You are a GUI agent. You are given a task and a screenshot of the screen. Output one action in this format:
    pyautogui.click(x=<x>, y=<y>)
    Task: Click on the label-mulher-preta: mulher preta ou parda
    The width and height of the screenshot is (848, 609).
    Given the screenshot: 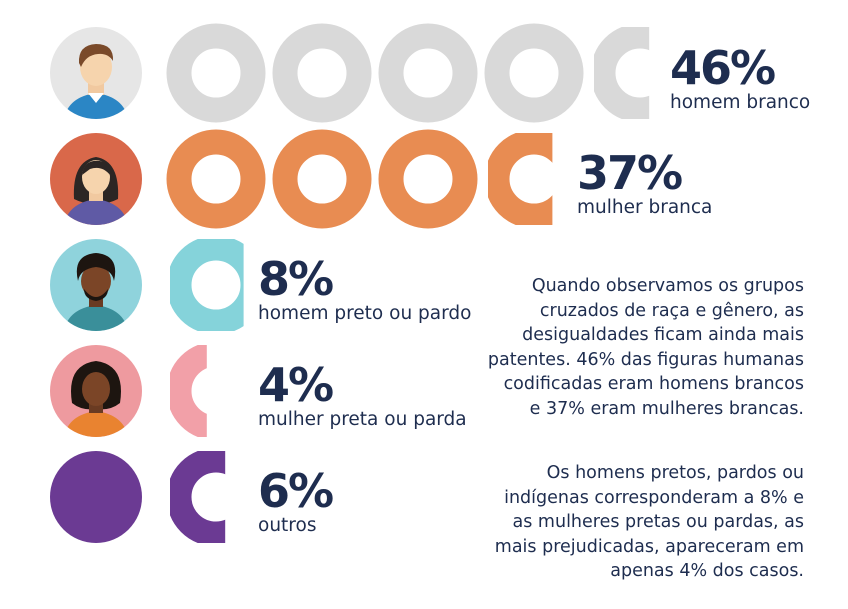 What is the action you would take?
    pyautogui.click(x=362, y=419)
    